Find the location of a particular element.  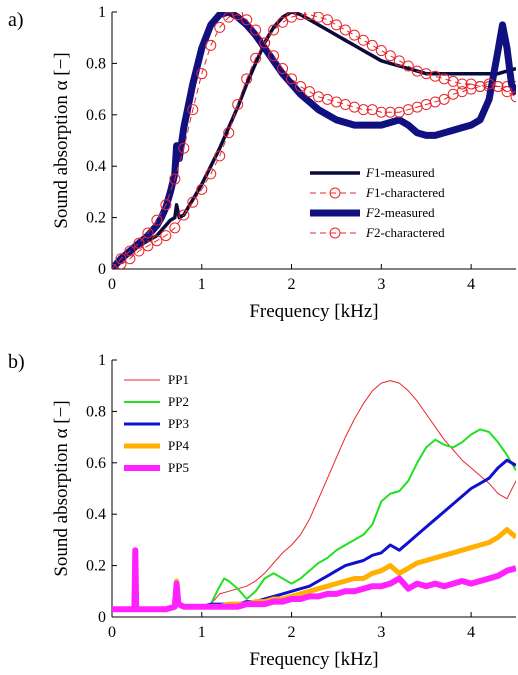

legend-label: F1-measured is located at coordinates (400, 172).